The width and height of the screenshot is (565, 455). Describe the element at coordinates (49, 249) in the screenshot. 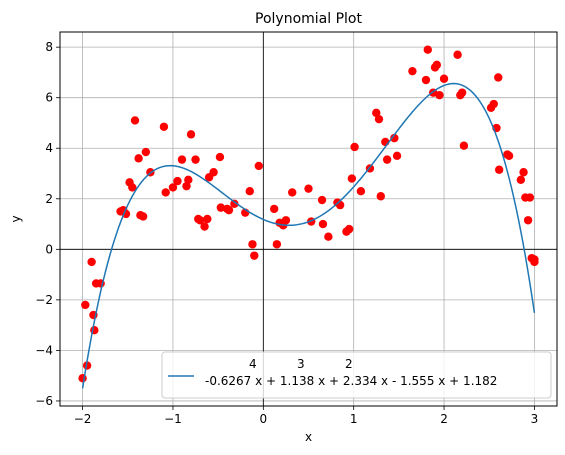

I see `y-tick-label: 0` at that location.